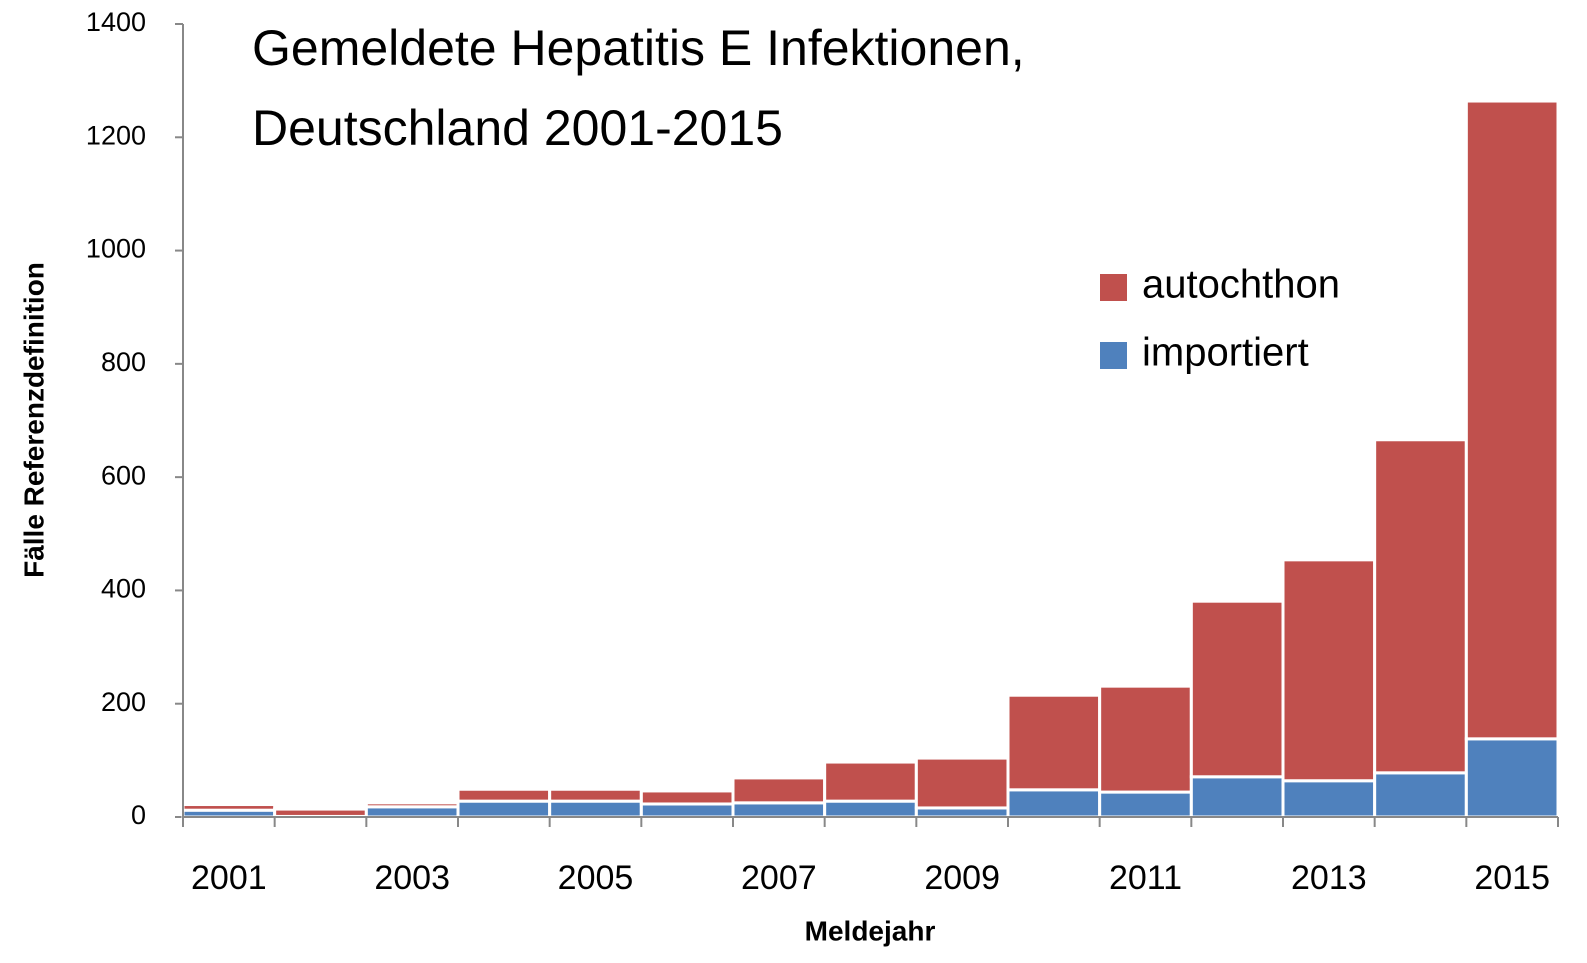 This screenshot has height=963, width=1587. What do you see at coordinates (412, 878) in the screenshot?
I see `x-tick-label: 2003` at bounding box center [412, 878].